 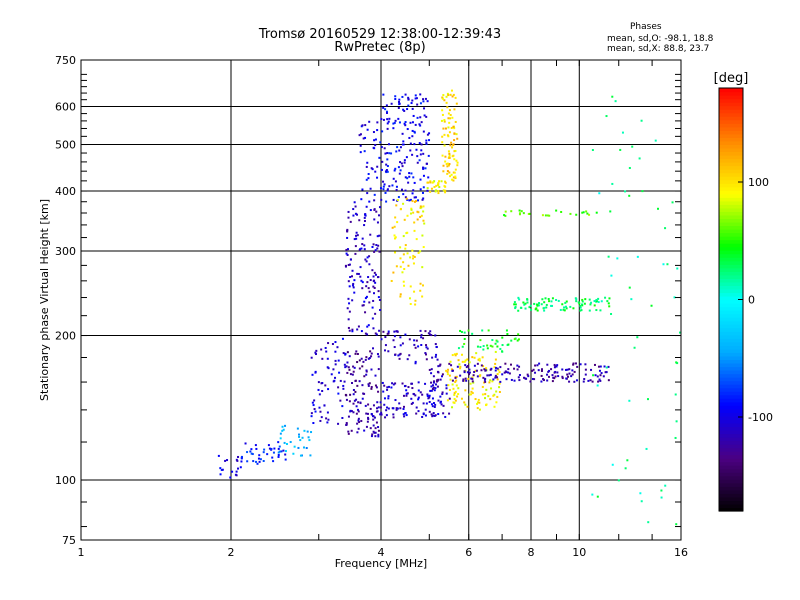 I want to click on colorbar-tick-label: 0, so click(x=751, y=300).